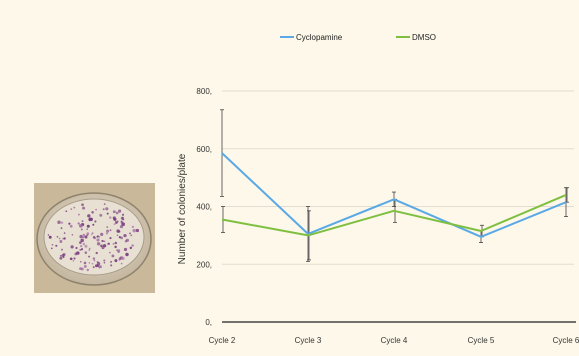 Image resolution: width=579 pixels, height=356 pixels. What do you see at coordinates (222, 340) in the screenshot?
I see `x-tick-label: Cycle 2` at bounding box center [222, 340].